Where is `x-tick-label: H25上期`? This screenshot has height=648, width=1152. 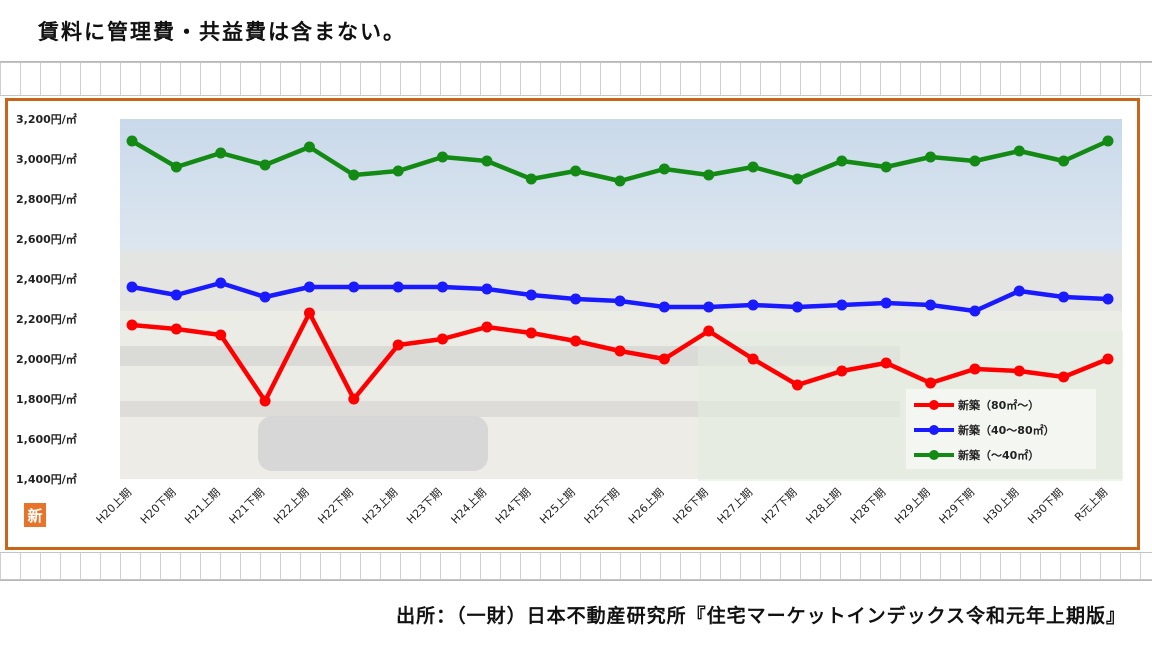
x-tick-label: H25上期 is located at coordinates (557, 506).